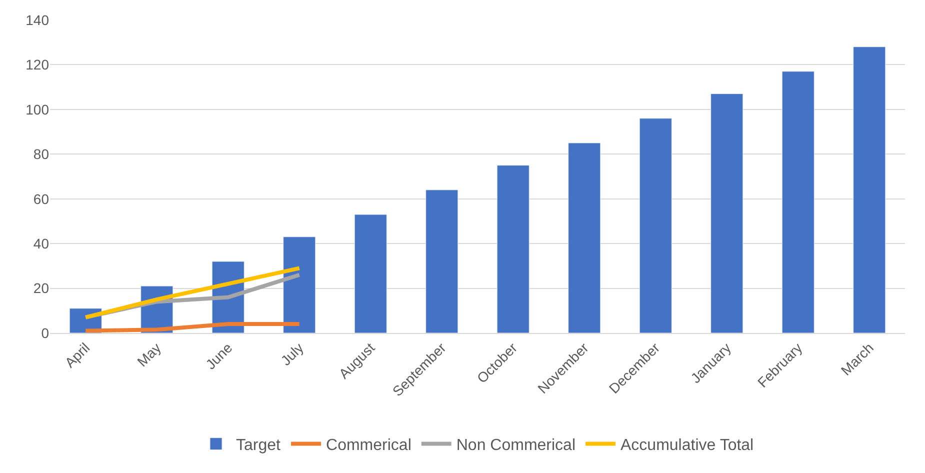 This screenshot has height=473, width=925. I want to click on legend-label: Non Commerical, so click(516, 445).